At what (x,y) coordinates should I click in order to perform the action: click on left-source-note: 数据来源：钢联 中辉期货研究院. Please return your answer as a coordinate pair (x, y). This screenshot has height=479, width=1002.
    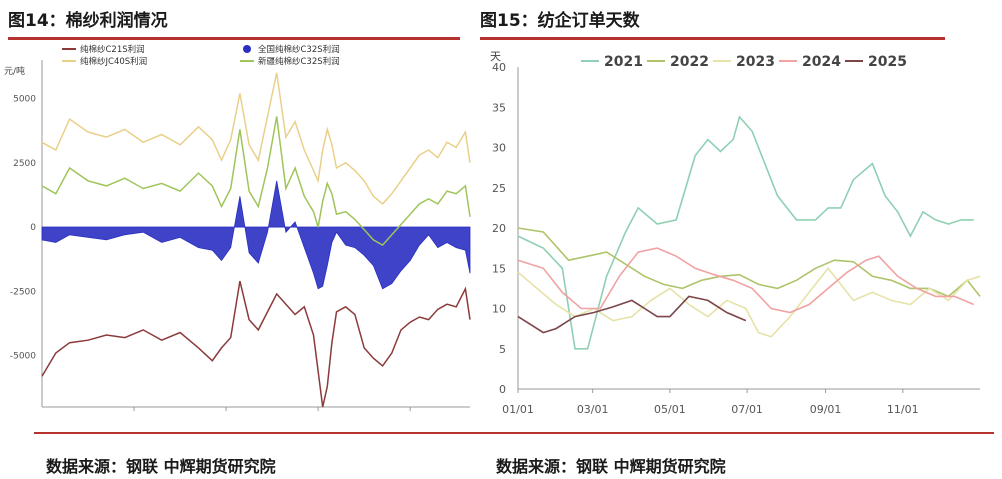
    Looking at the image, I should click on (161, 466).